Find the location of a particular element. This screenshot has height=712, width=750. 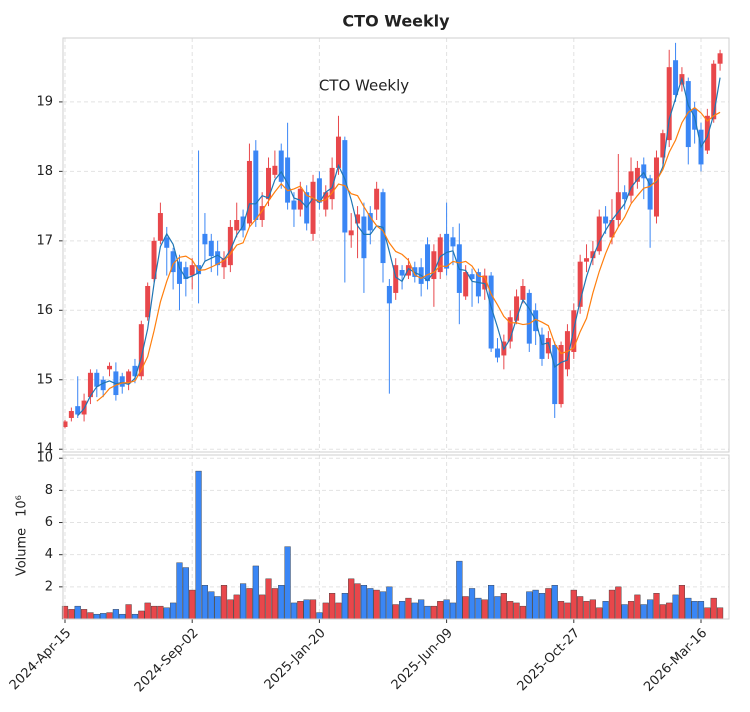

volume-axis-label: Volume is located at coordinates (22, 552).